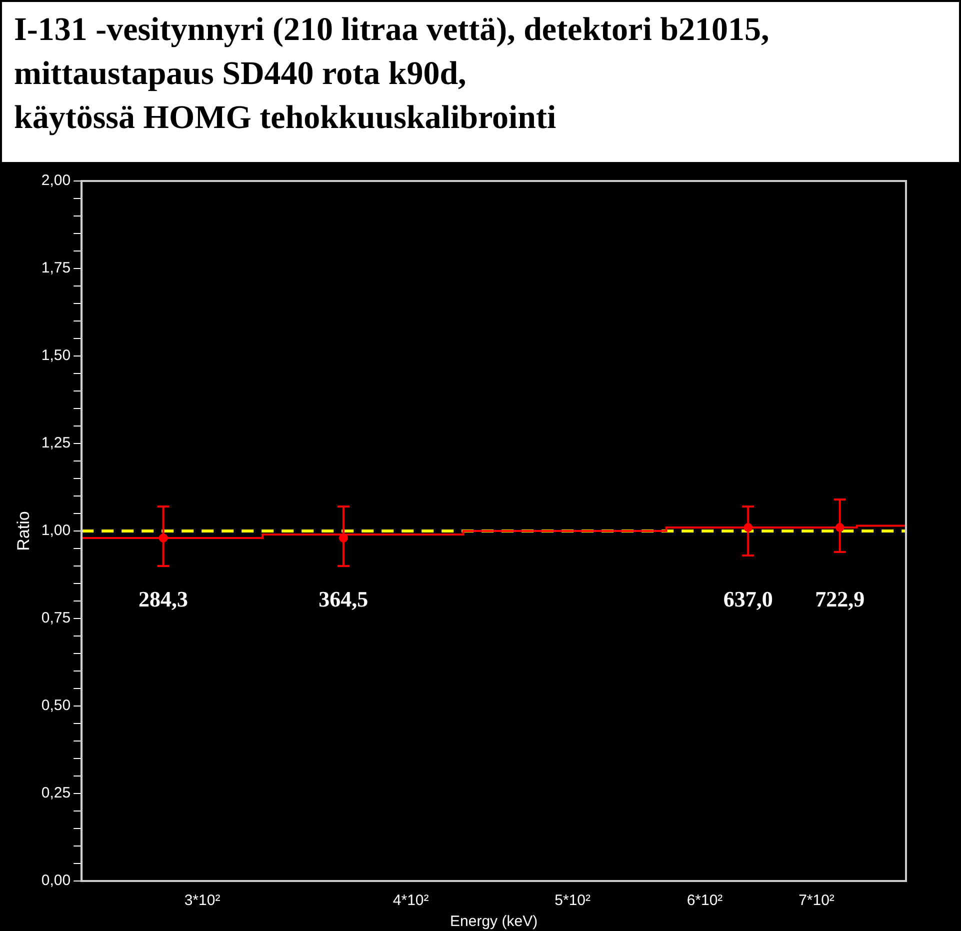  I want to click on annotation: 284,3, so click(163, 599).